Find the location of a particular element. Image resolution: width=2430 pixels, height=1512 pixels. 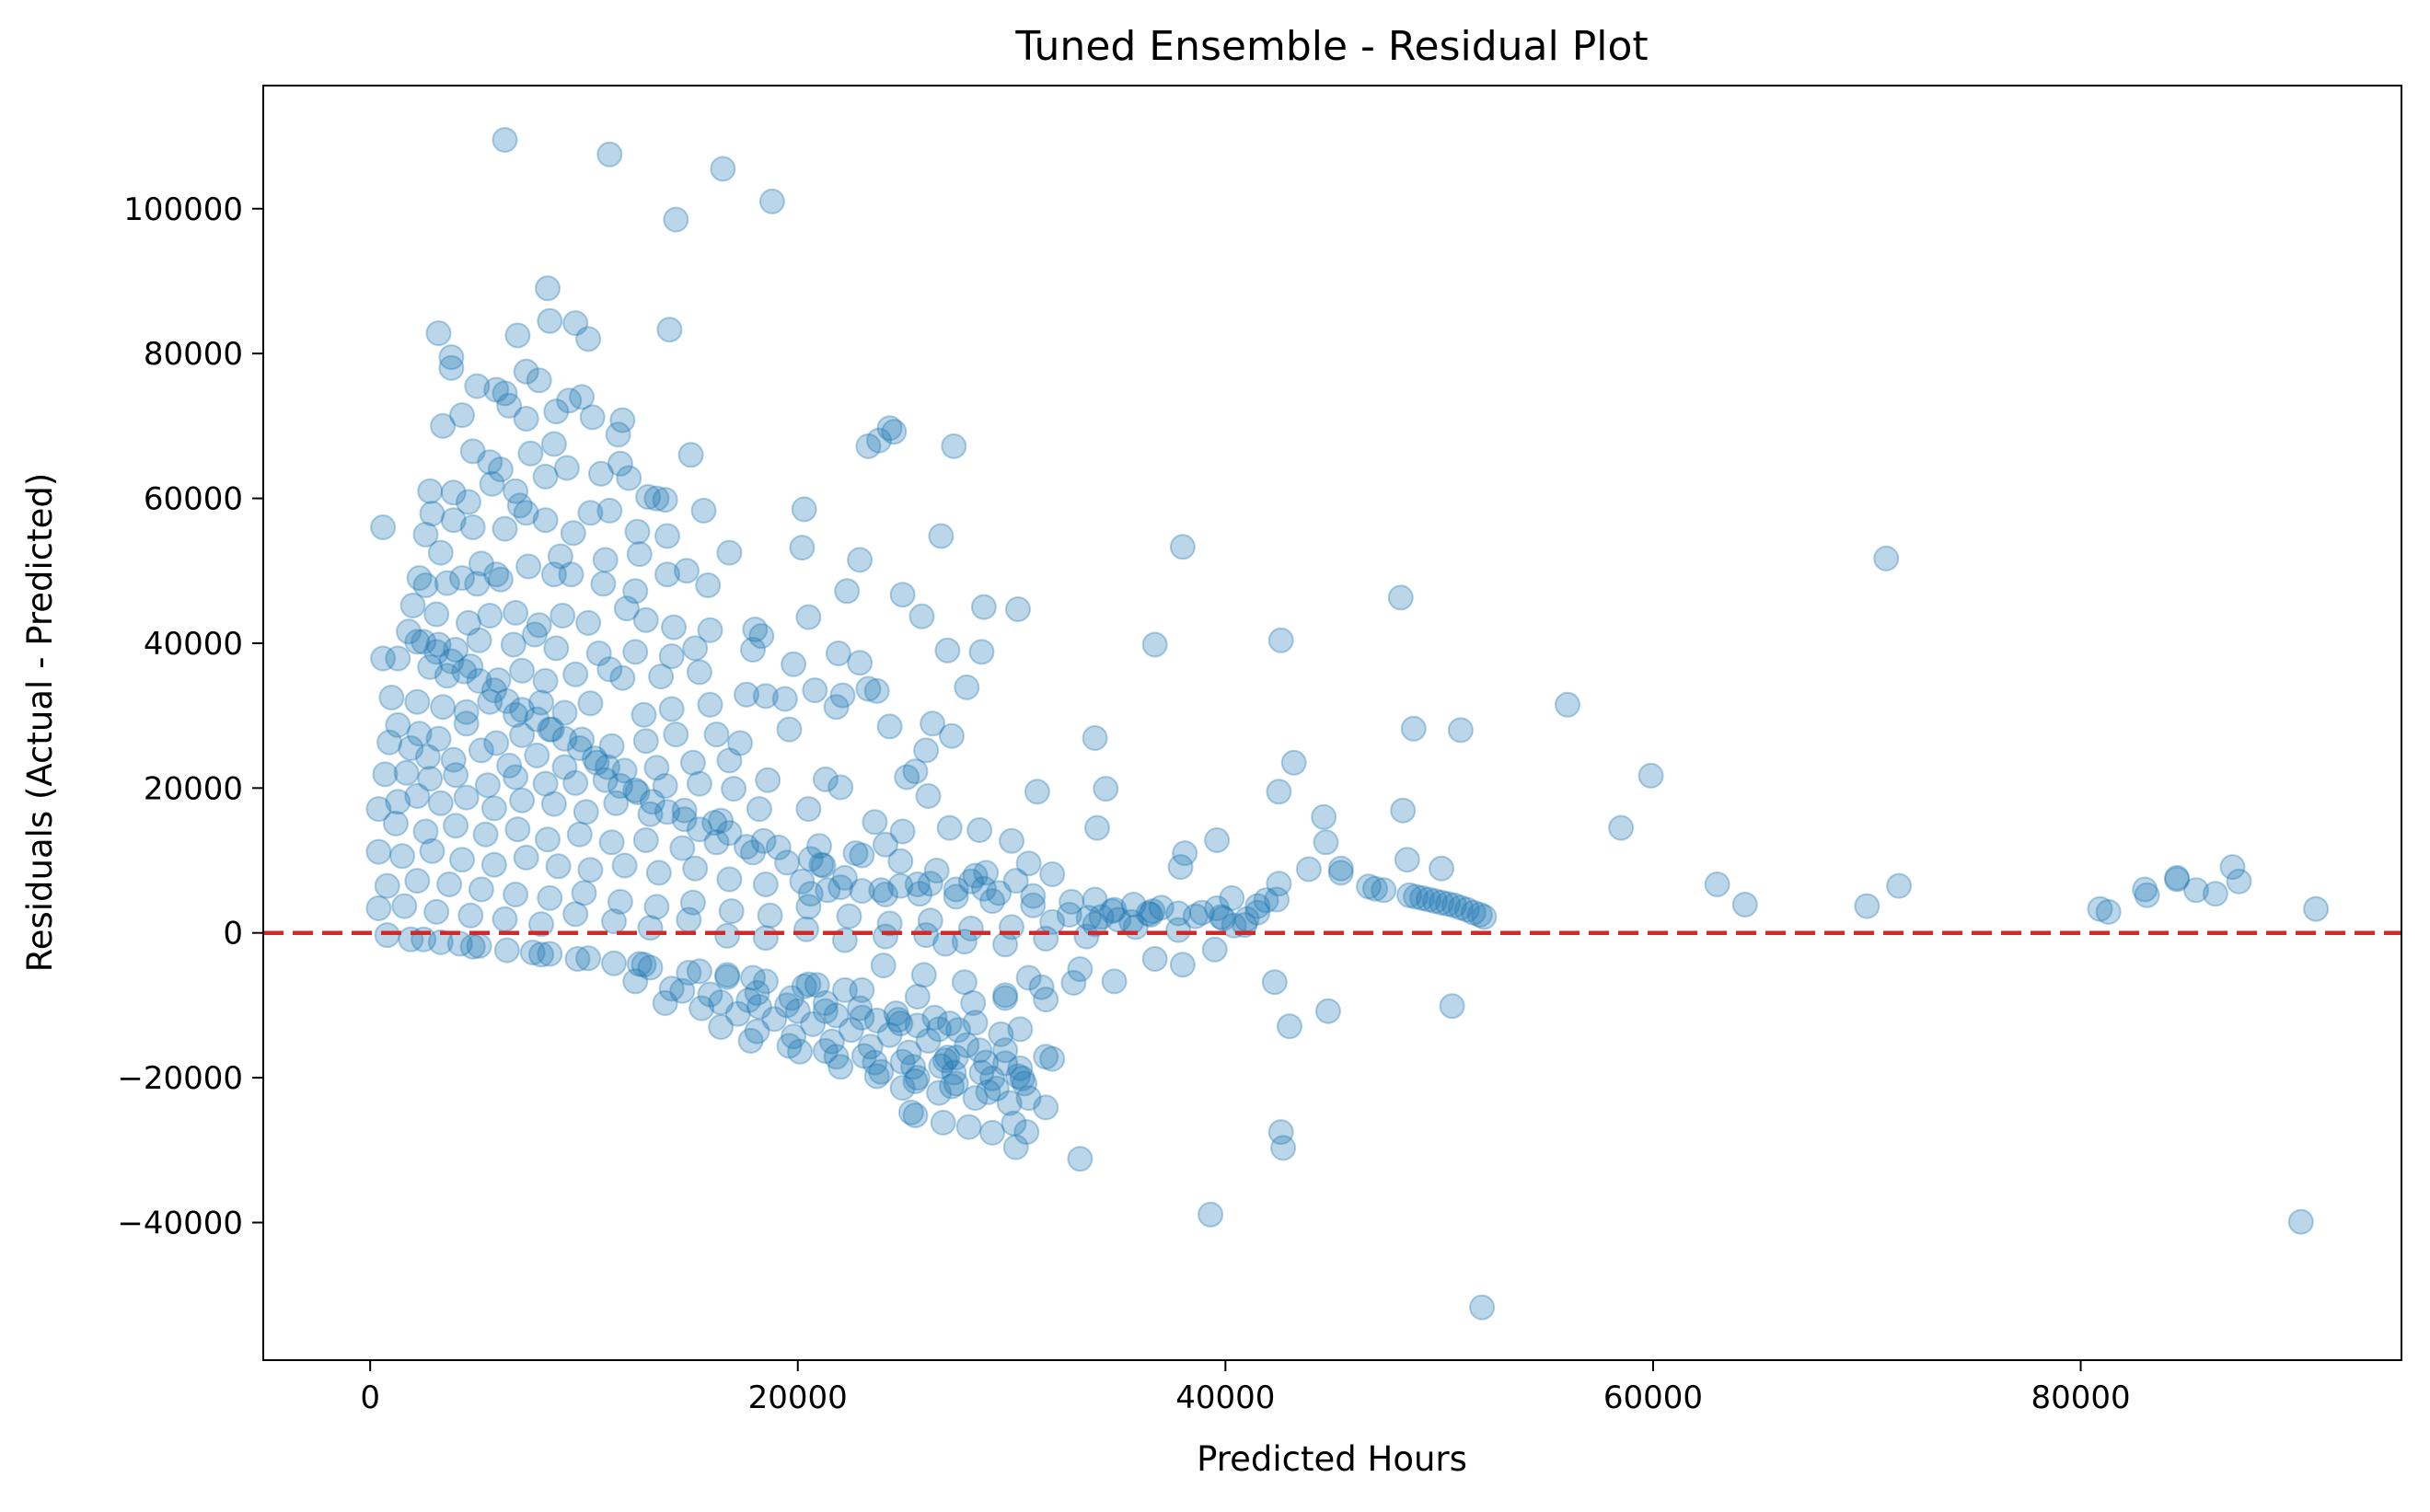

y-axis-ticks: −40000 −20000 0 20000 40000 60000 80000 100000 is located at coordinates (190, 716).